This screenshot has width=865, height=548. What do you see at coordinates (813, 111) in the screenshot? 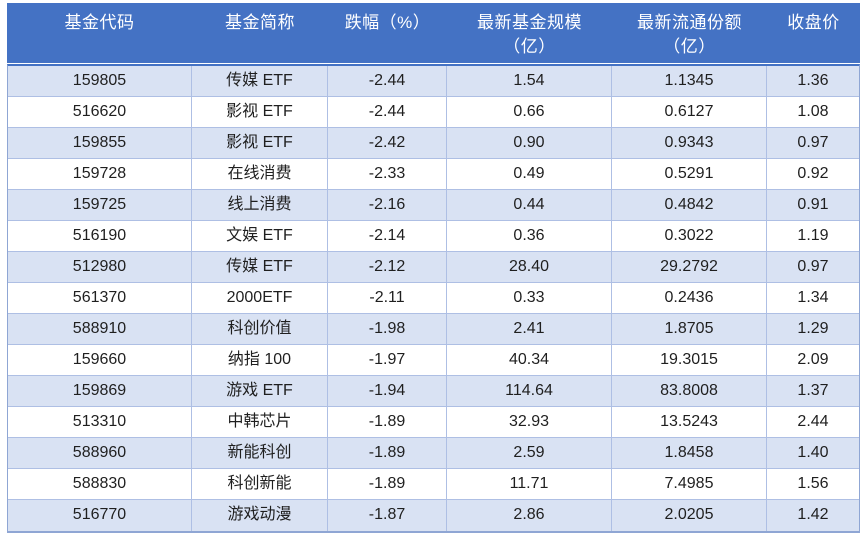
I see `cell-close-price: 1.08` at bounding box center [813, 111].